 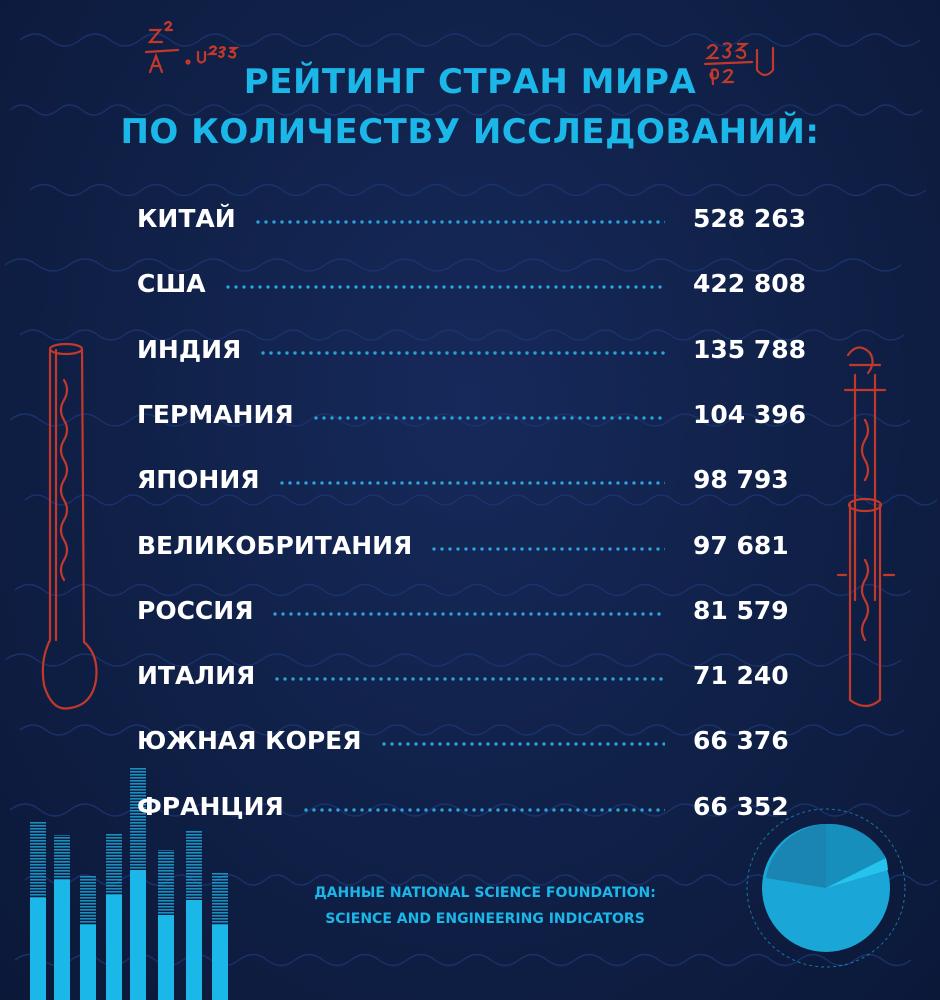 What do you see at coordinates (741, 676) in the screenshot?
I see `research-count: 71 240` at bounding box center [741, 676].